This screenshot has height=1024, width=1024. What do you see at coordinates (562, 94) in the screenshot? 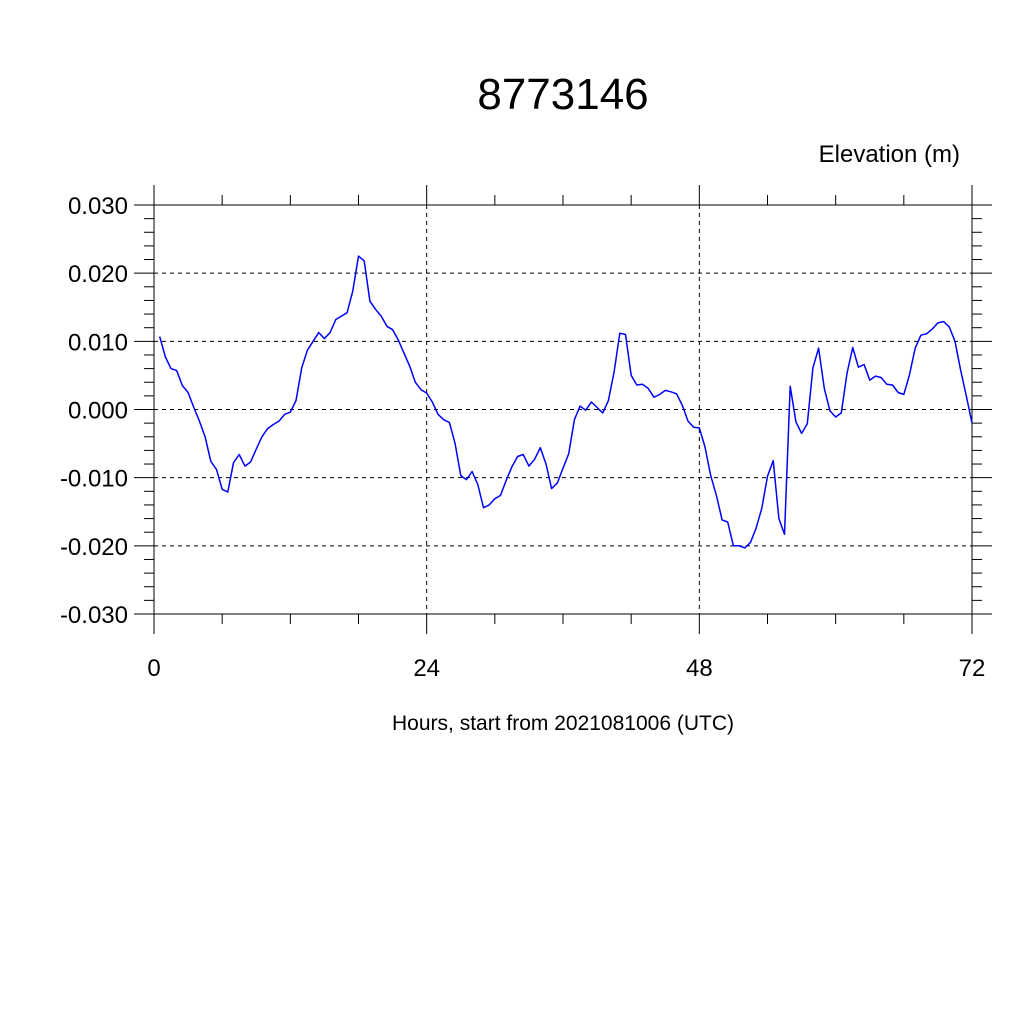
I see `chart-title: 8773146` at bounding box center [562, 94].